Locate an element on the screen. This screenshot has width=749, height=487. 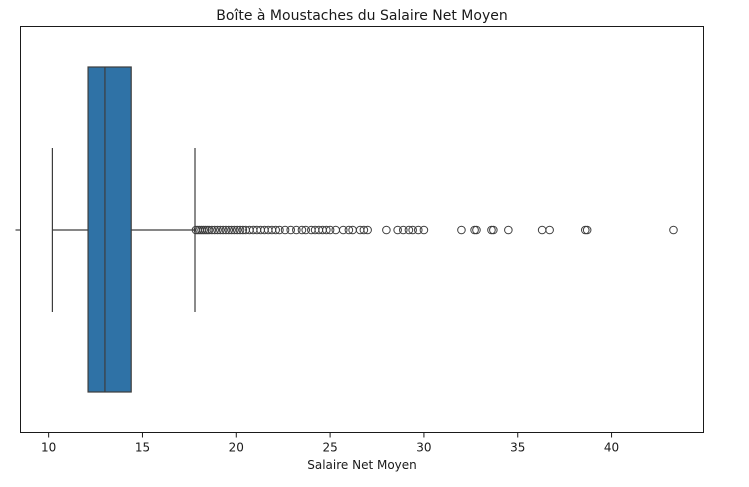
x-tick-label: 25 is located at coordinates (329, 448).